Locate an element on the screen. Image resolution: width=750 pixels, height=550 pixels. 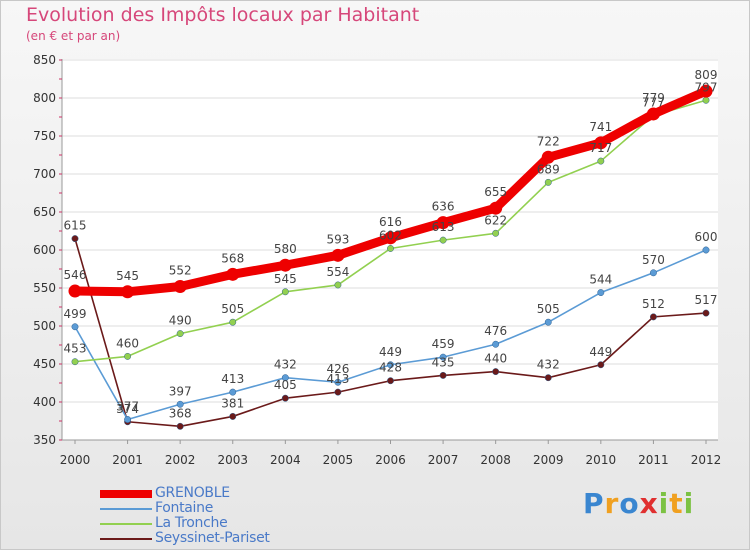
data-label: 722 is located at coordinates (548, 141).